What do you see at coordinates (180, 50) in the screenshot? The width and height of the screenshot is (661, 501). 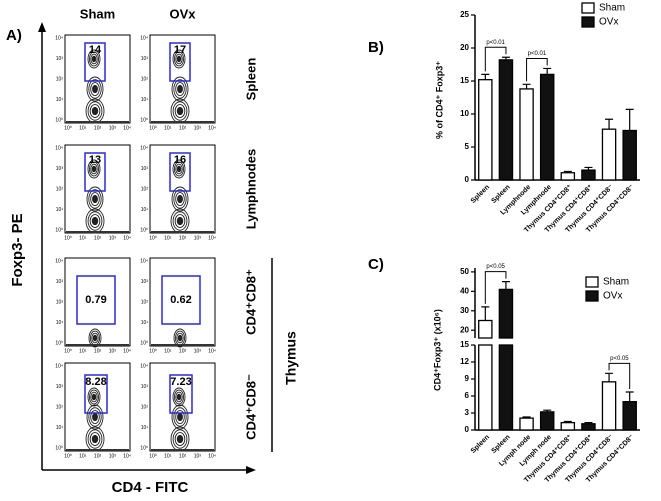 I see `gate-value: 17` at bounding box center [180, 50].